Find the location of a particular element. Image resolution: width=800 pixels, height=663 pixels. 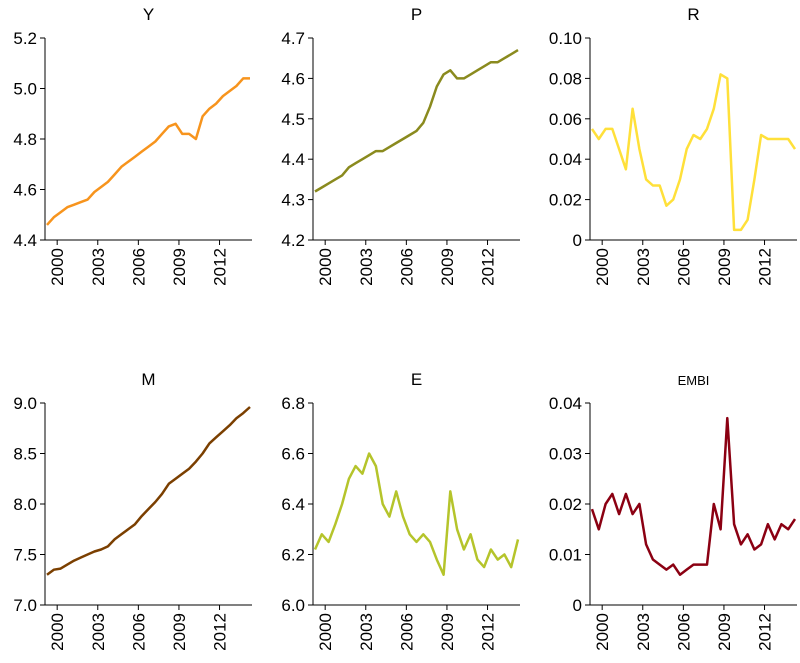

y-tick-label: 6.0 is located at coordinates (293, 605).